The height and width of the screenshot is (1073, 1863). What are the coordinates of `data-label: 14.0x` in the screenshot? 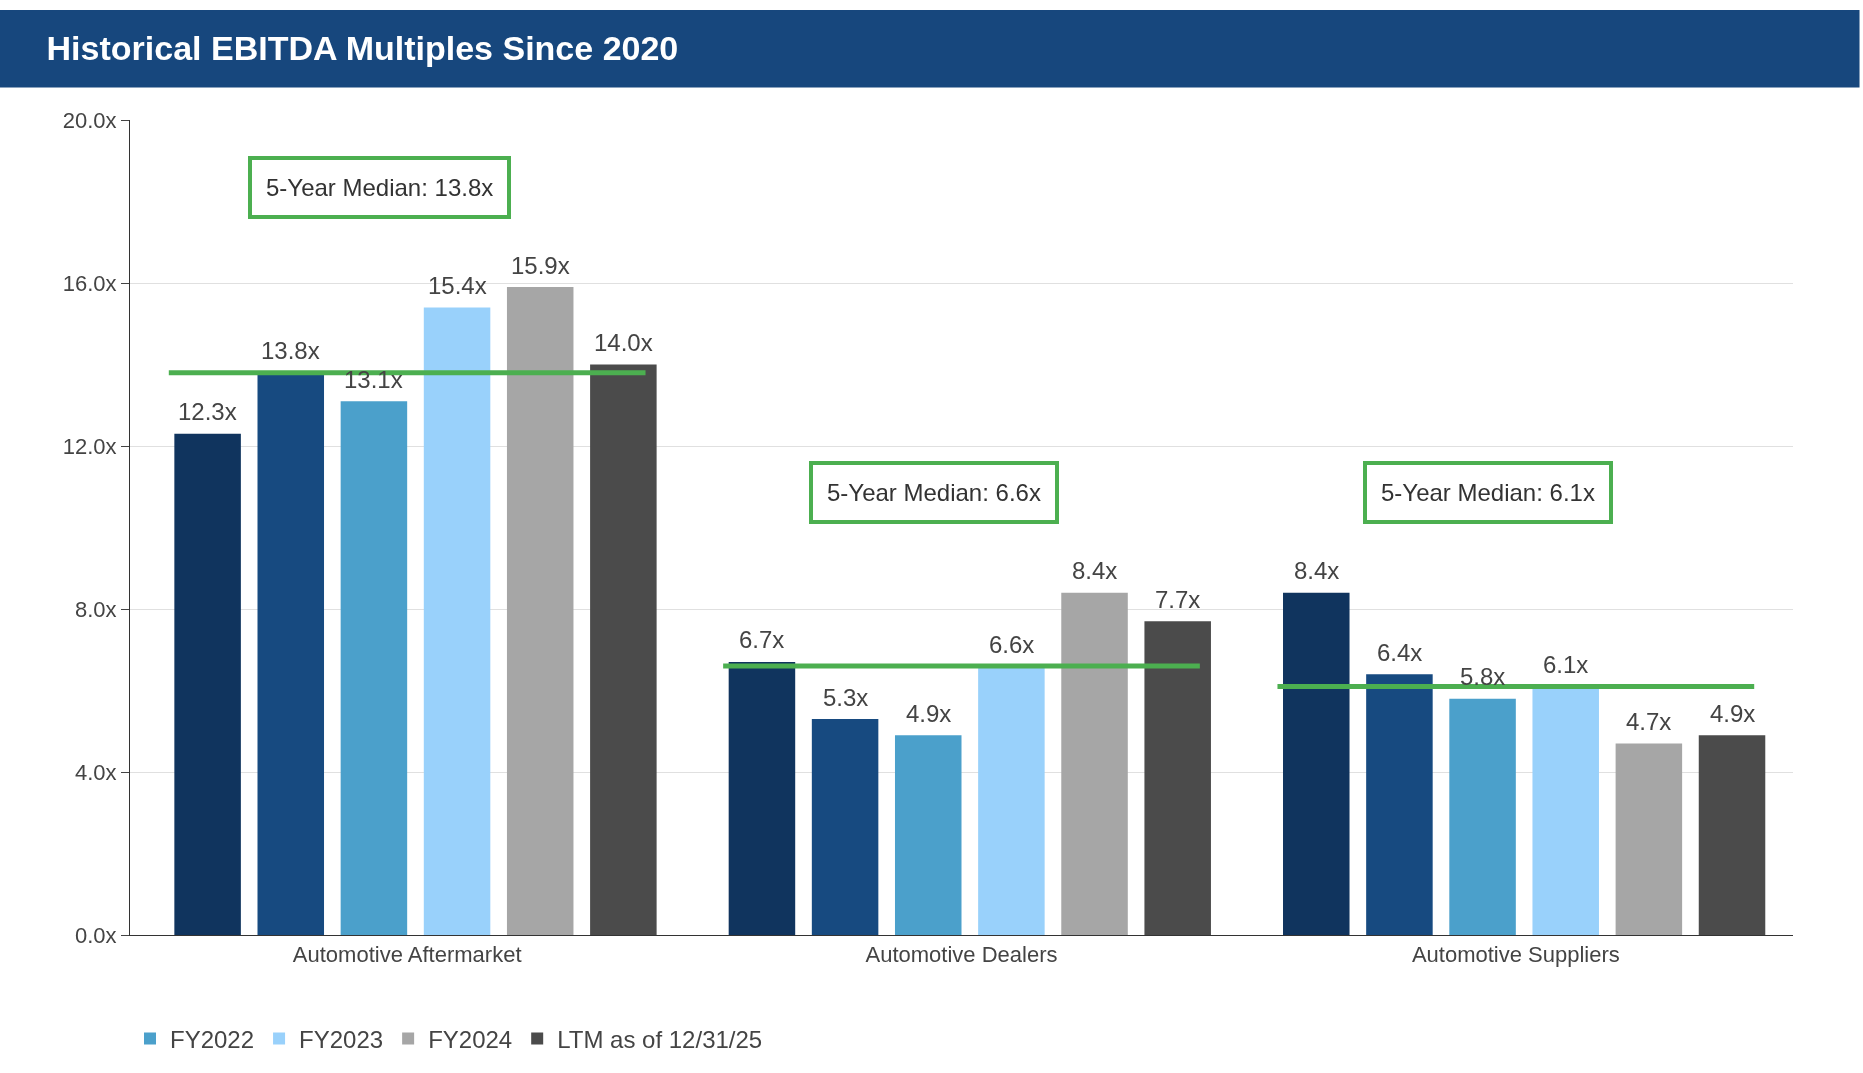 It's located at (623, 342).